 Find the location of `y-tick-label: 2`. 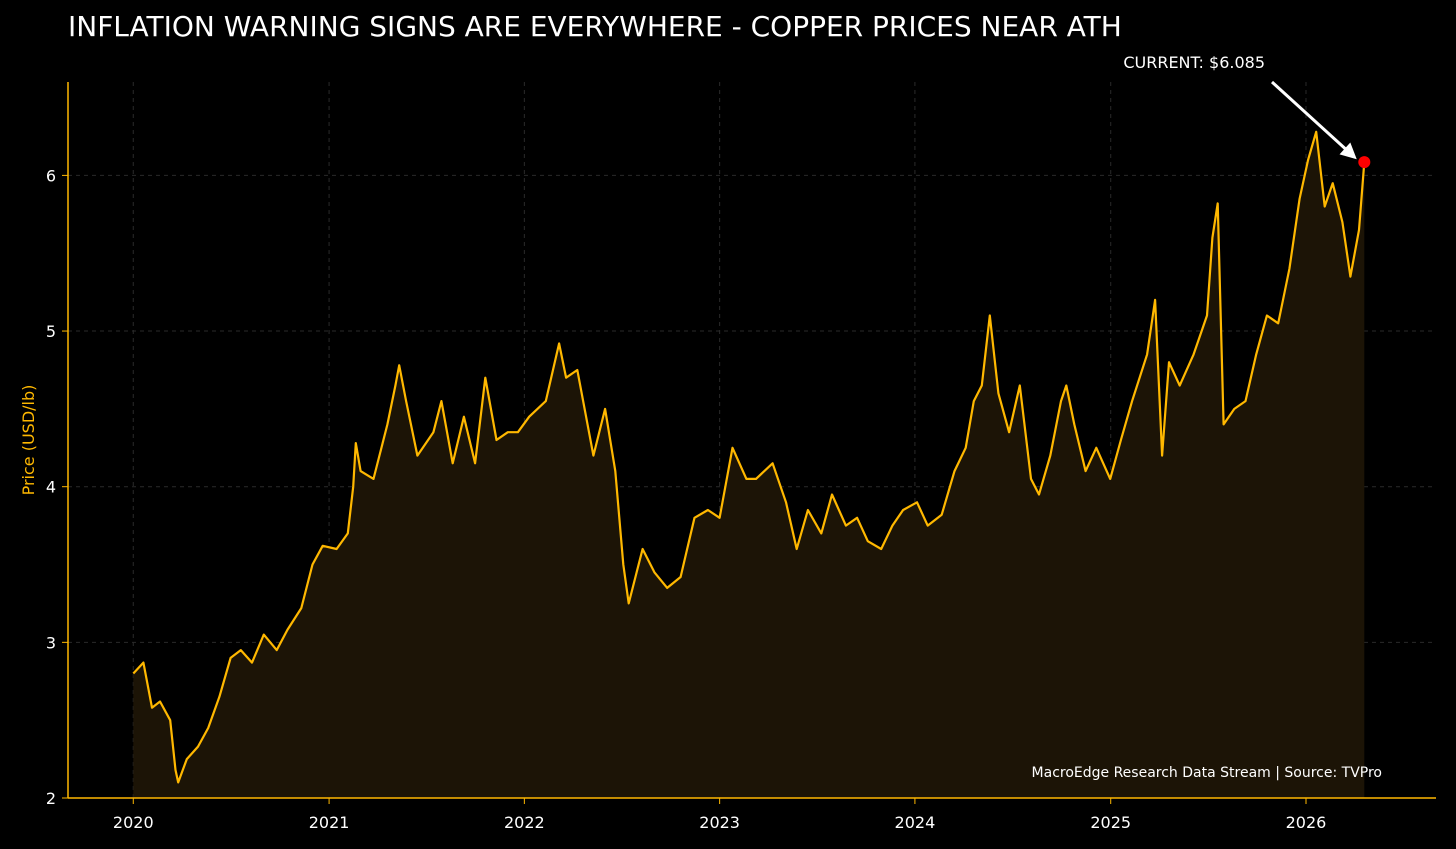

y-tick-label: 2 is located at coordinates (51, 798).